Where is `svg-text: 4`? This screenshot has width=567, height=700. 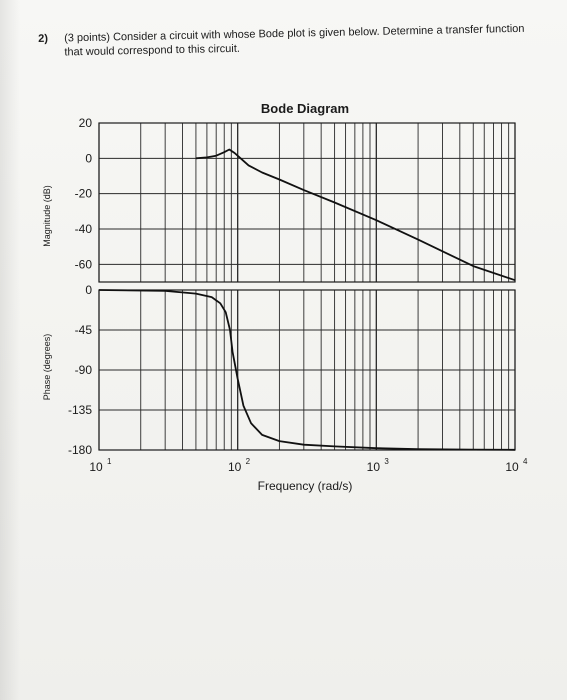 svg-text: 4 is located at coordinates (525, 461).